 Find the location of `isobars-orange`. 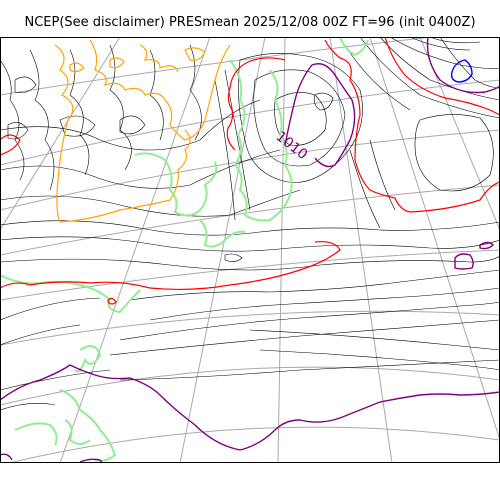

isobars-orange is located at coordinates (142, 131).